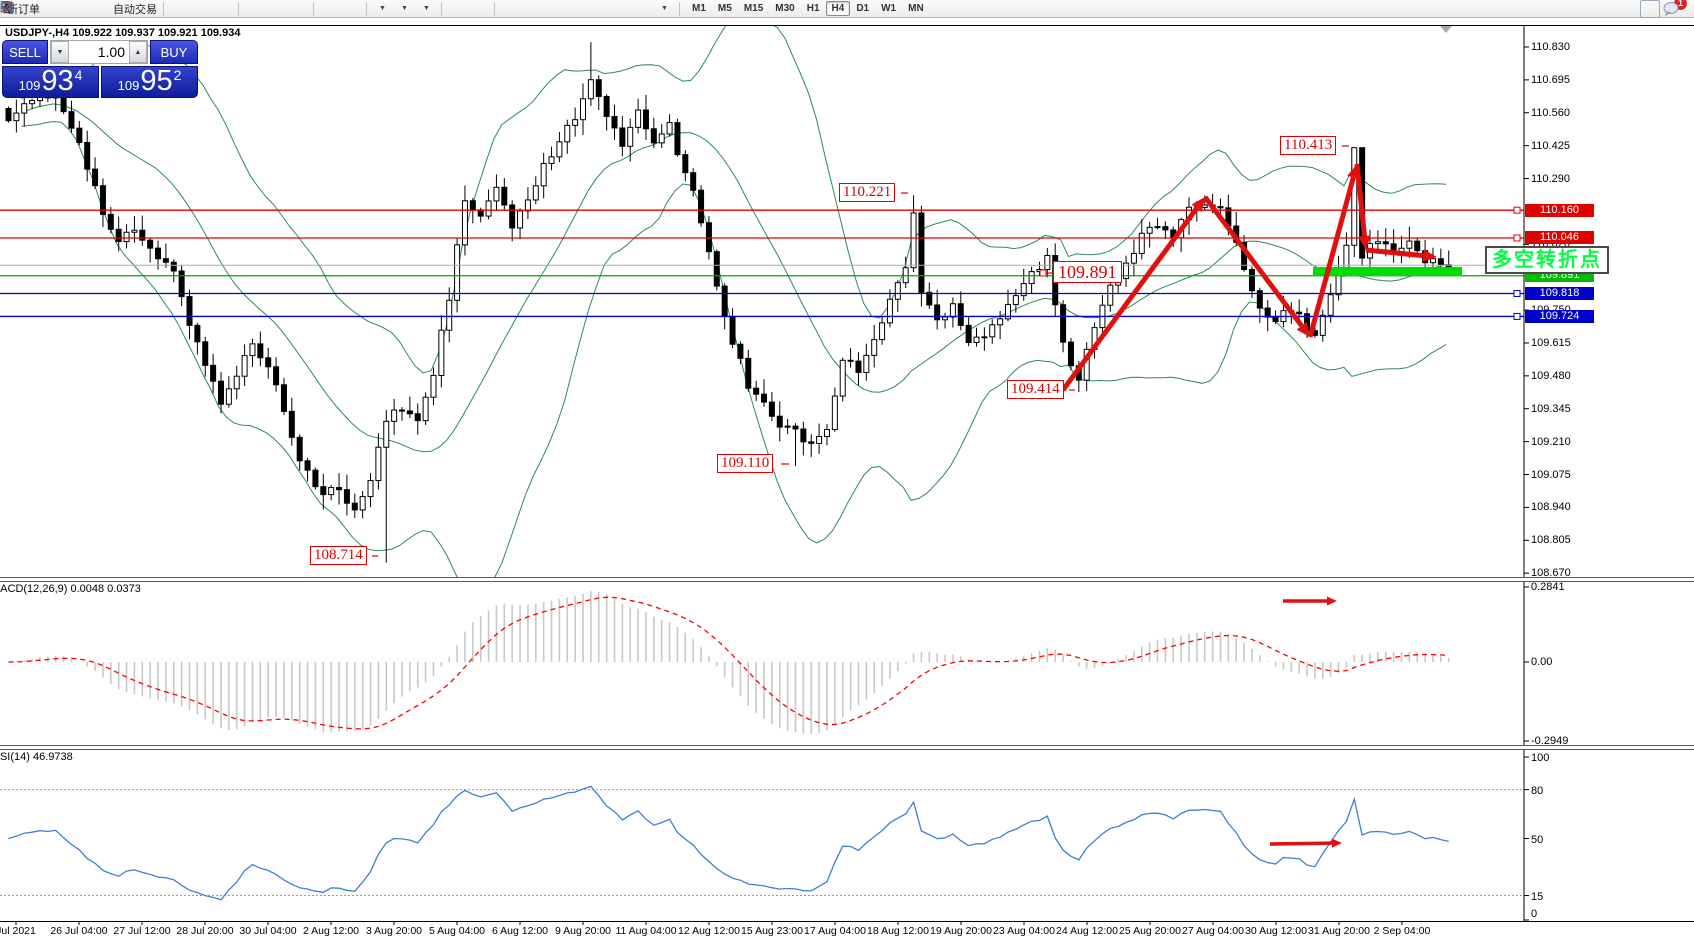  Describe the element at coordinates (709, 931) in the screenshot. I see `time-axis-label: 12 Aug 12:00` at that location.